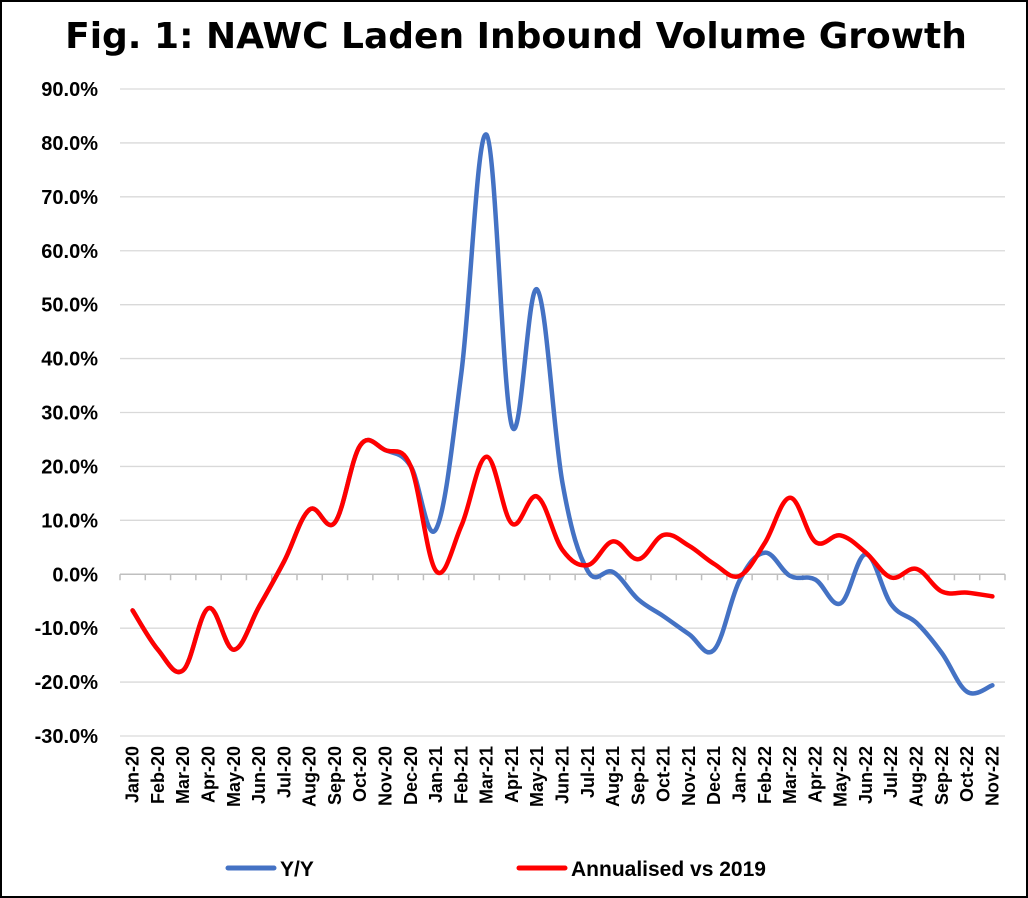  I want to click on x-tick-label: Jan-21, so click(436, 774).